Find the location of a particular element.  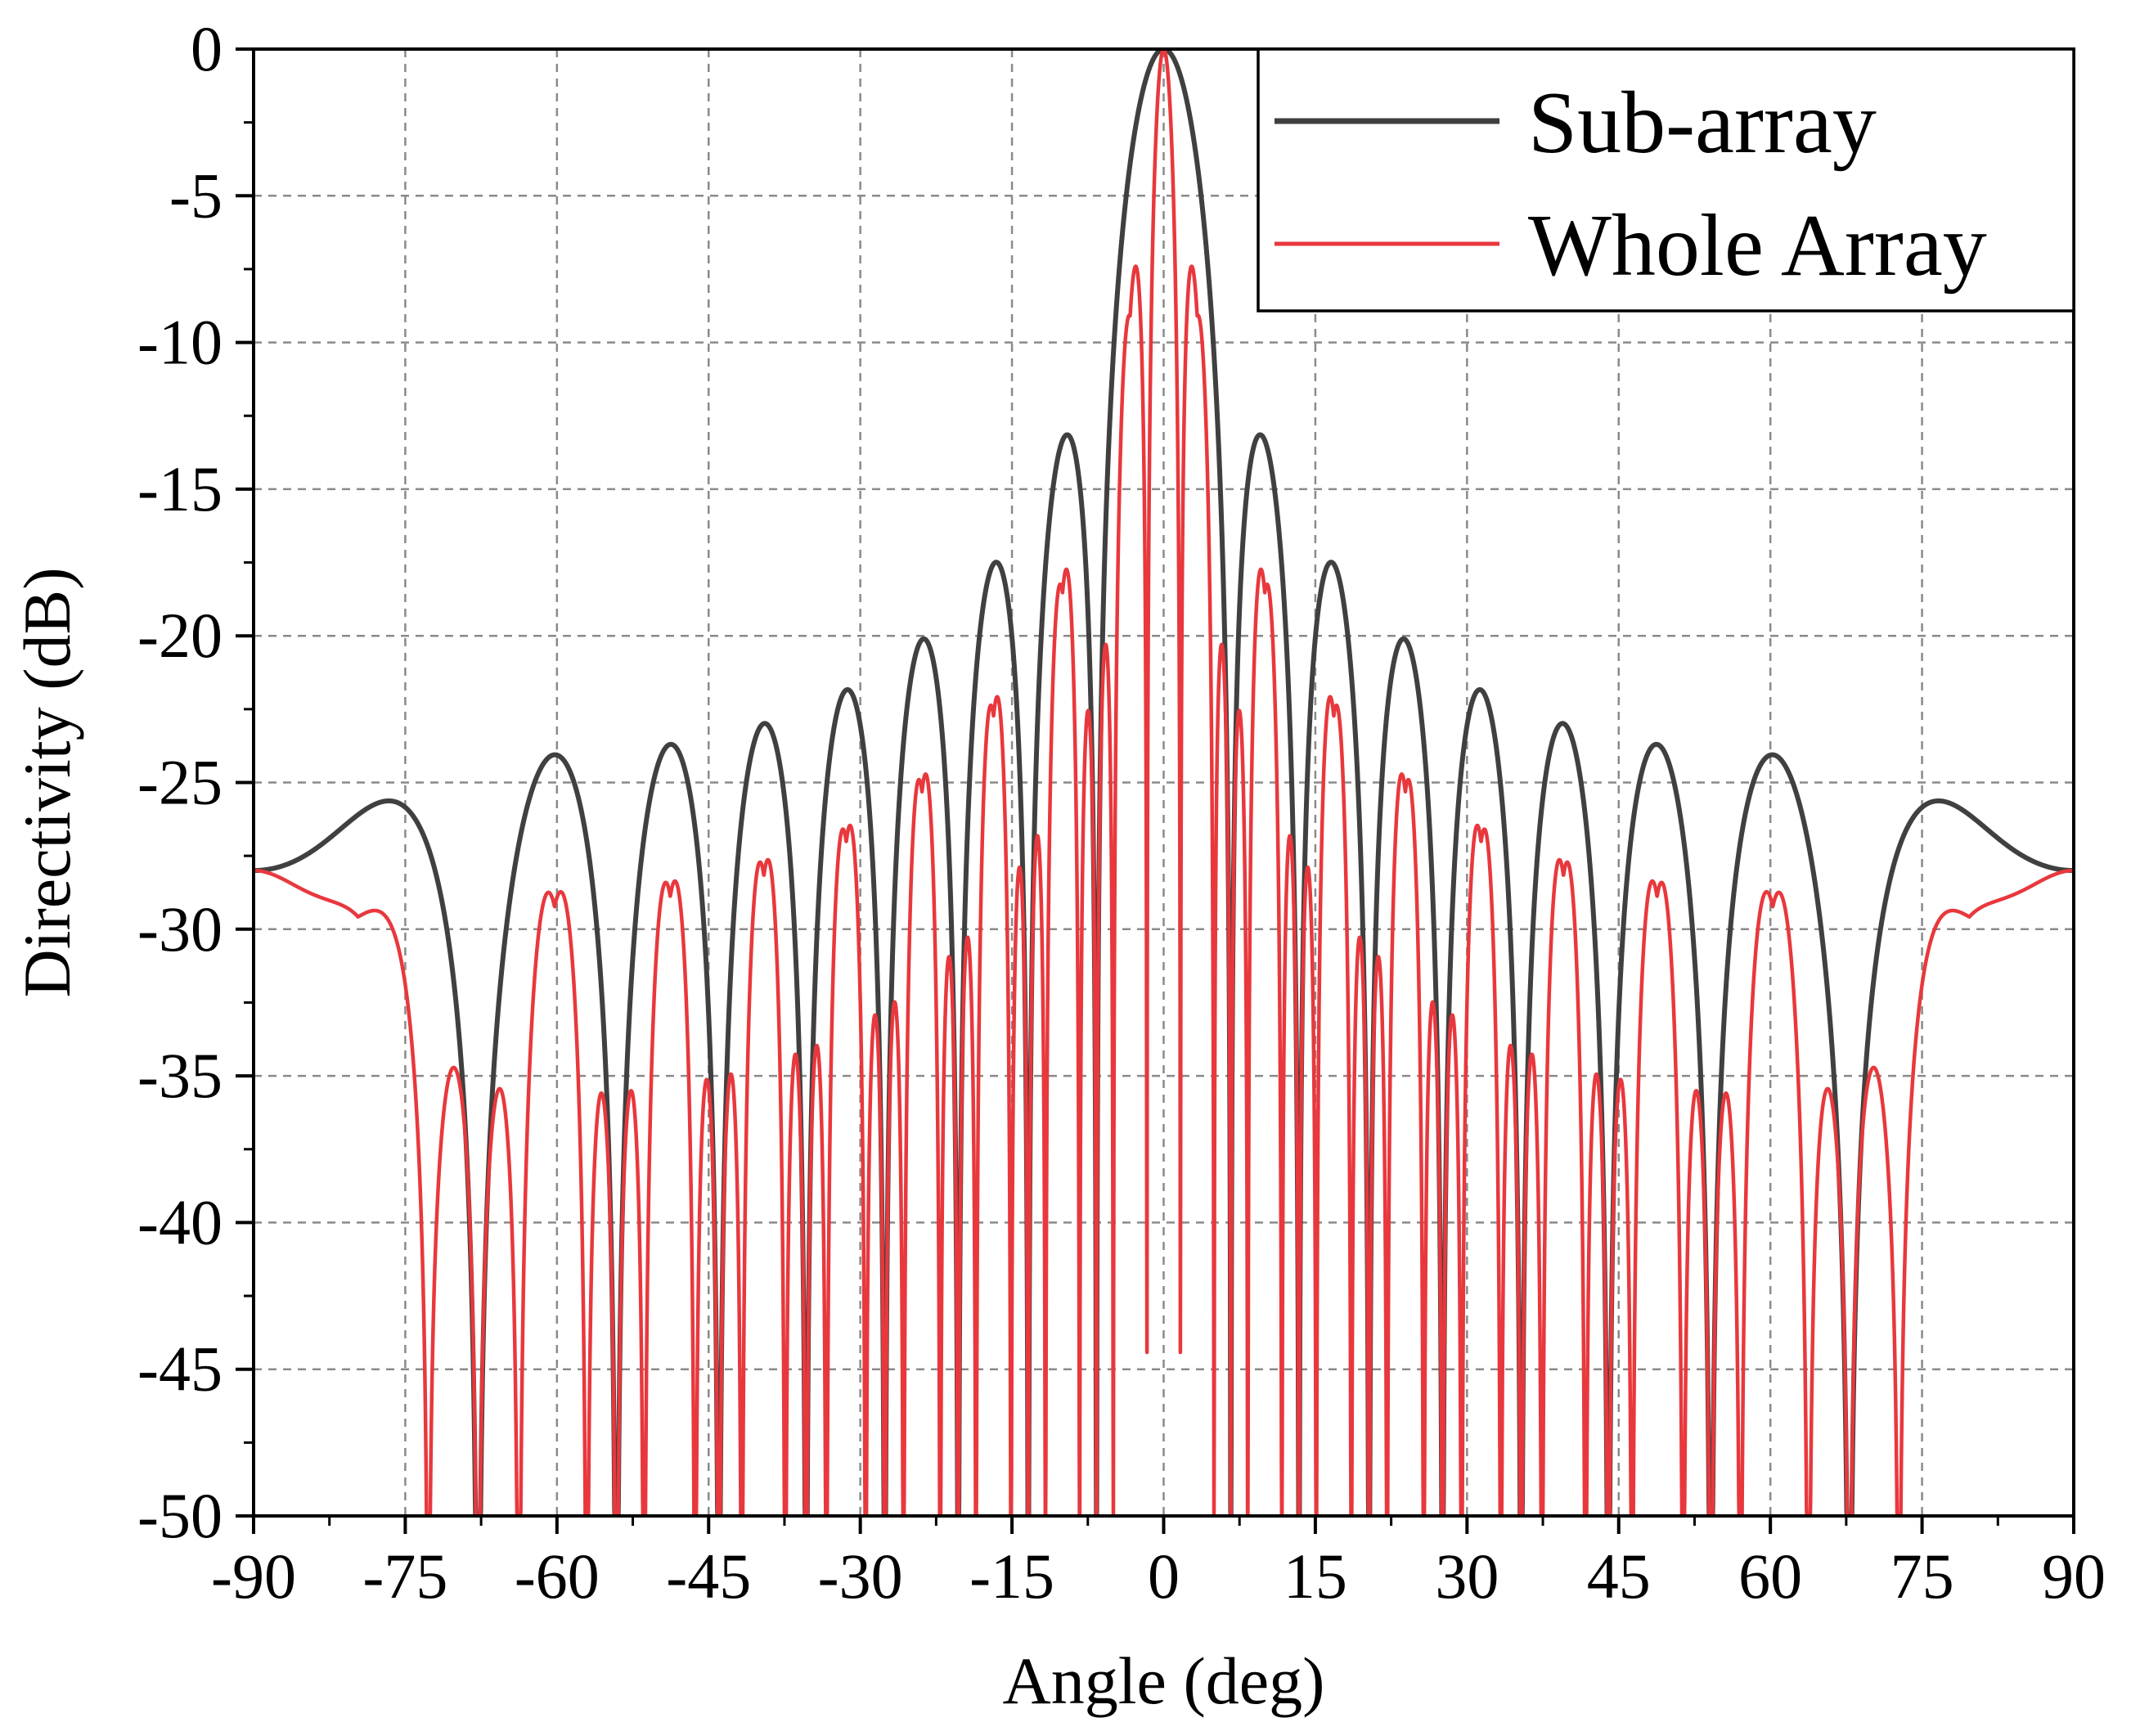

y-tick-label: -20 is located at coordinates (180, 635).